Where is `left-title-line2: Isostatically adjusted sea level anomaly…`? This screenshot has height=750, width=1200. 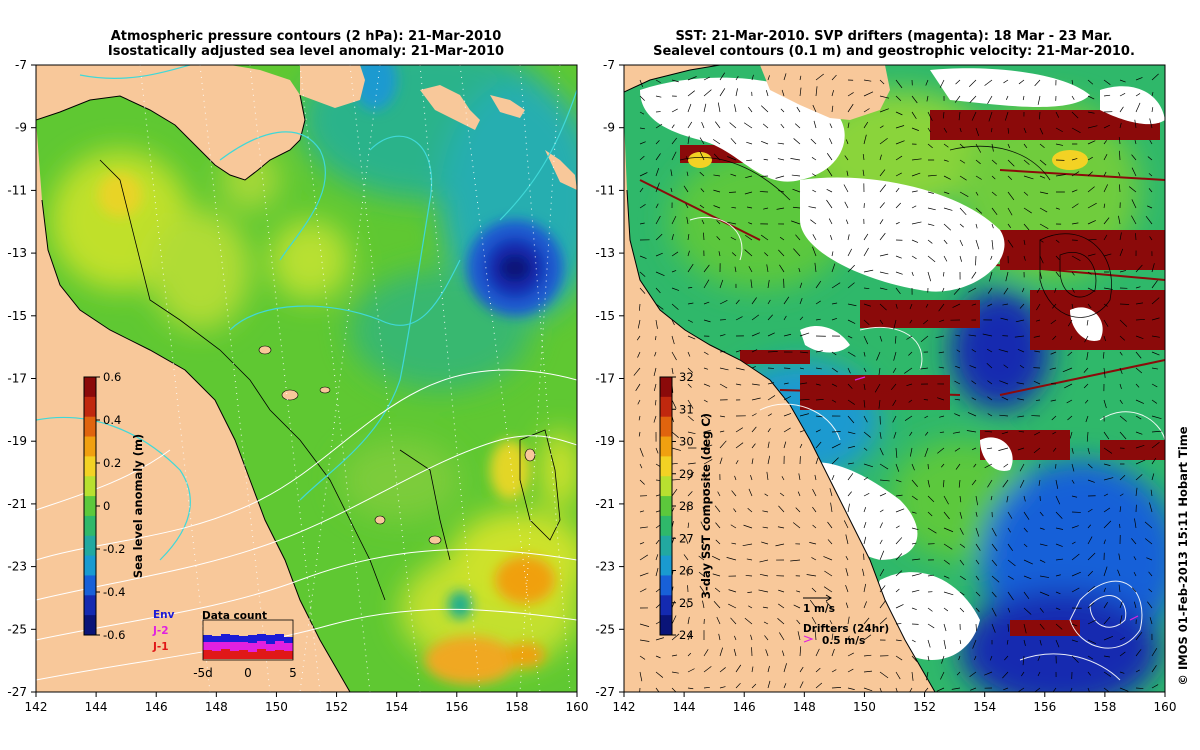
left-title-line2: Isostatically adjusted sea level anomaly… is located at coordinates (306, 51).